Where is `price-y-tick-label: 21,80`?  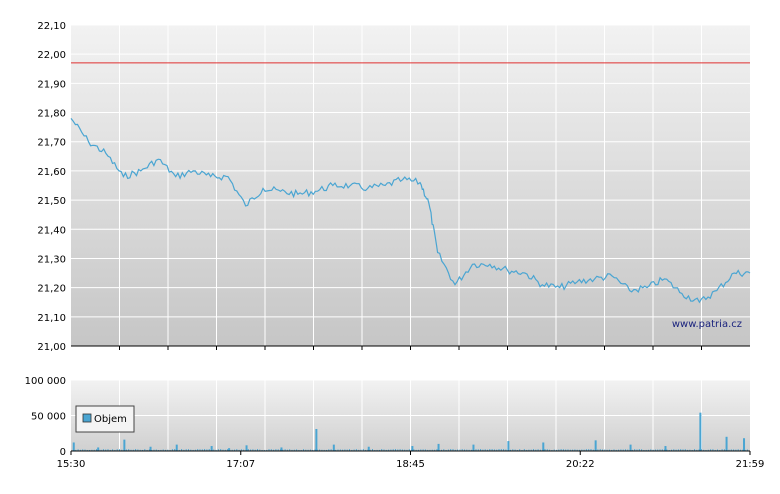 price-y-tick-label: 21,80 is located at coordinates (51, 114).